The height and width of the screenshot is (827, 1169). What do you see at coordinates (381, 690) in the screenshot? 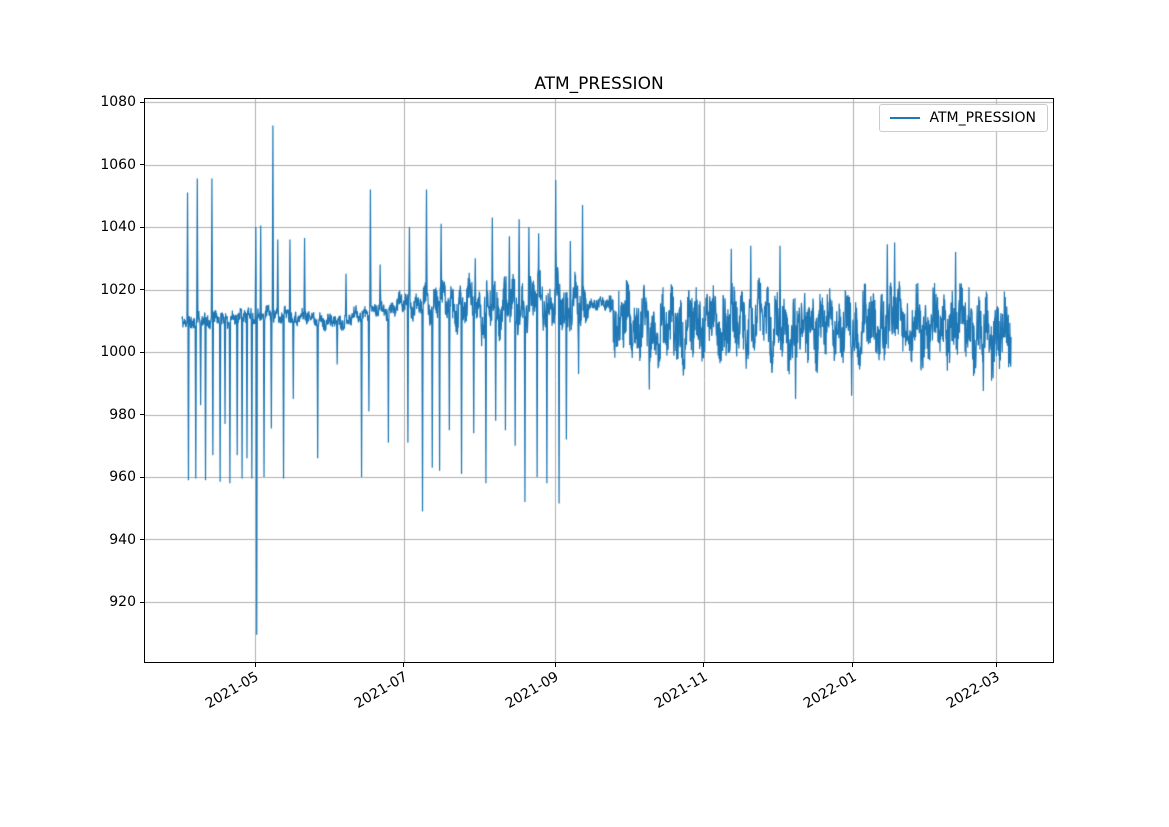
I see `x-tick-label: 2021-07` at bounding box center [381, 690].